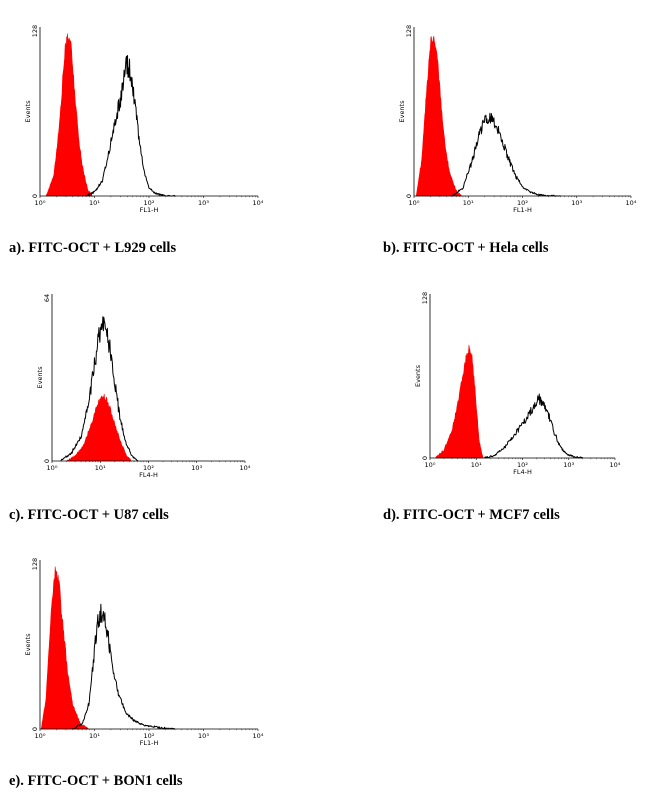 The image size is (650, 801). I want to click on x-axis-label-a: FL1-H, so click(149, 210).